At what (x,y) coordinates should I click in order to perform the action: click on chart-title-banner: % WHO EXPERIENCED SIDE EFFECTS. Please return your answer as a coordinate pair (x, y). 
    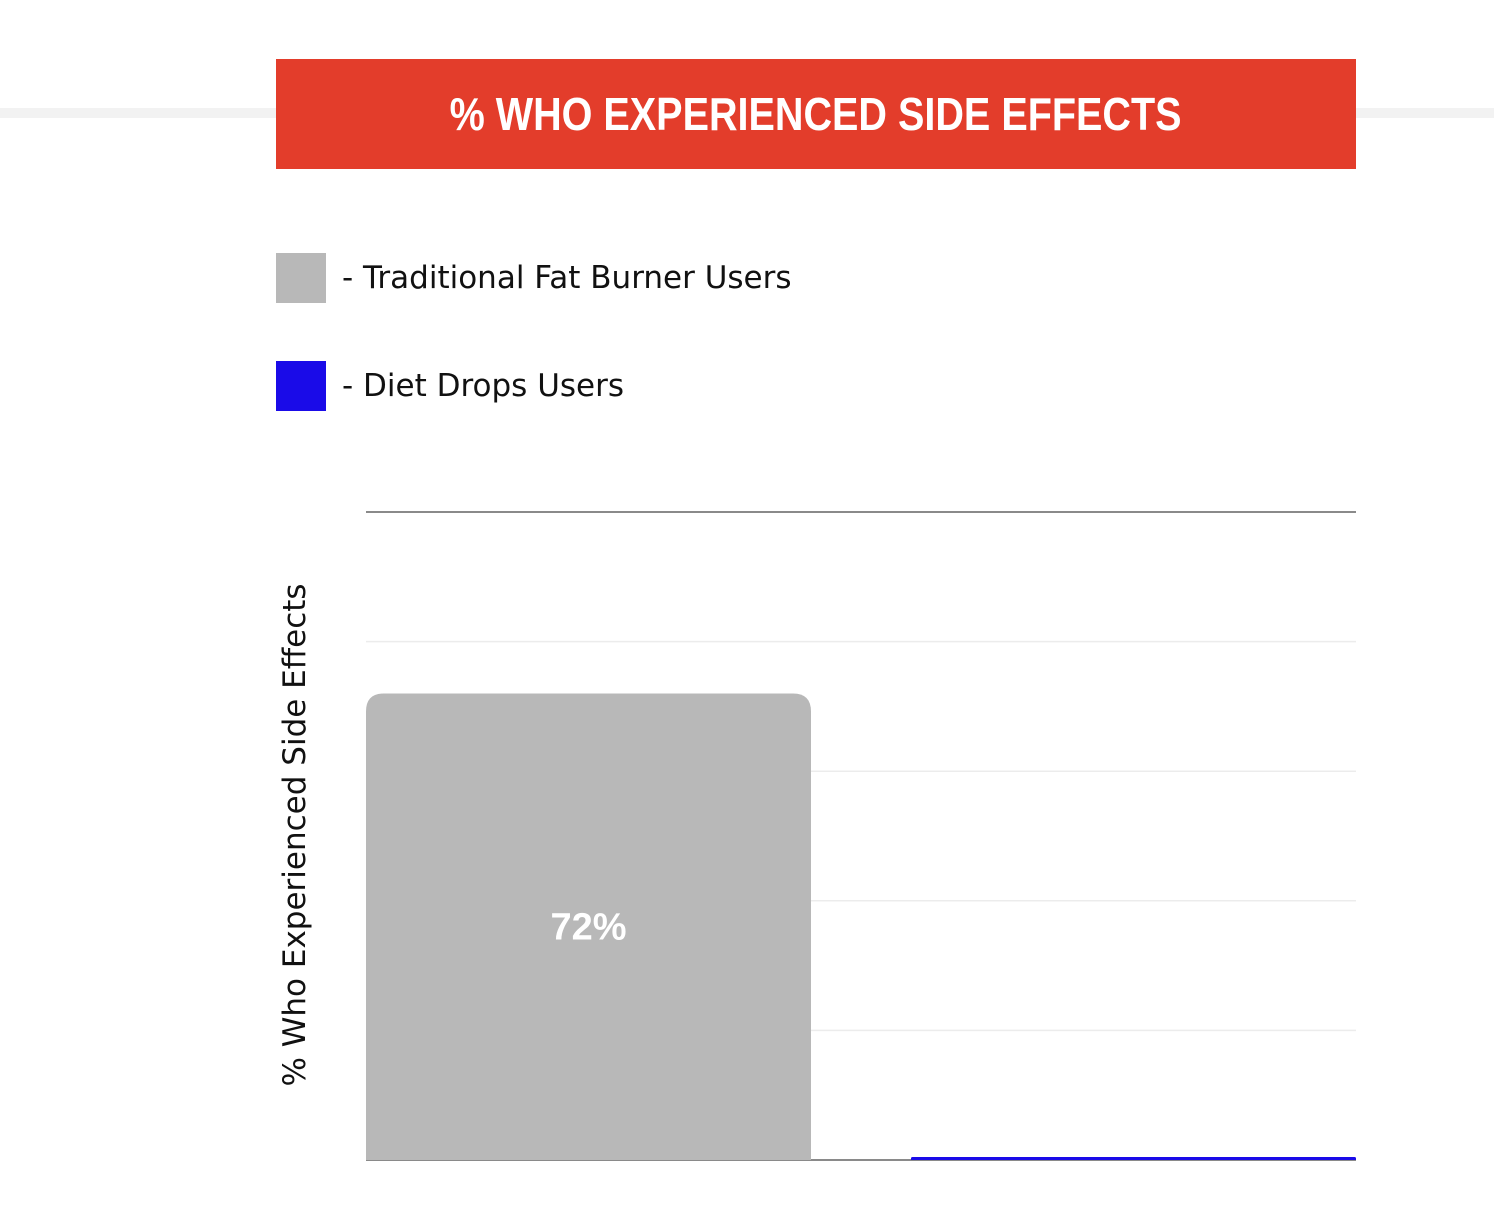
    Looking at the image, I should click on (816, 114).